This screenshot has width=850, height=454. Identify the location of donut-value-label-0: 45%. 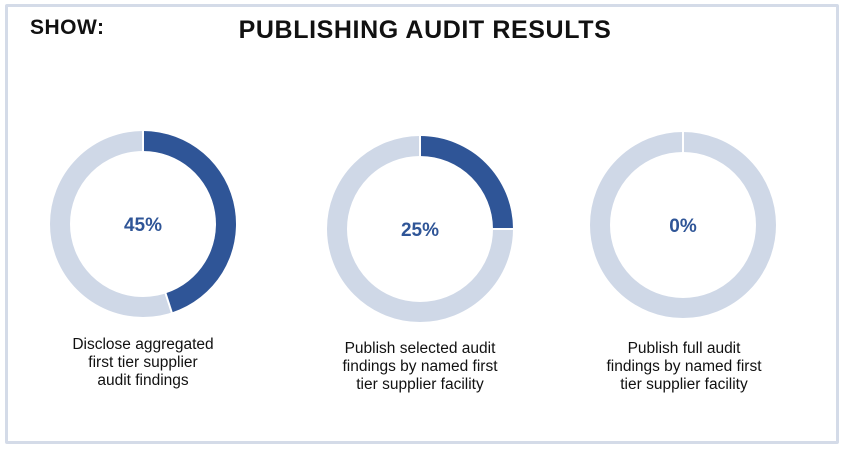
(143, 225).